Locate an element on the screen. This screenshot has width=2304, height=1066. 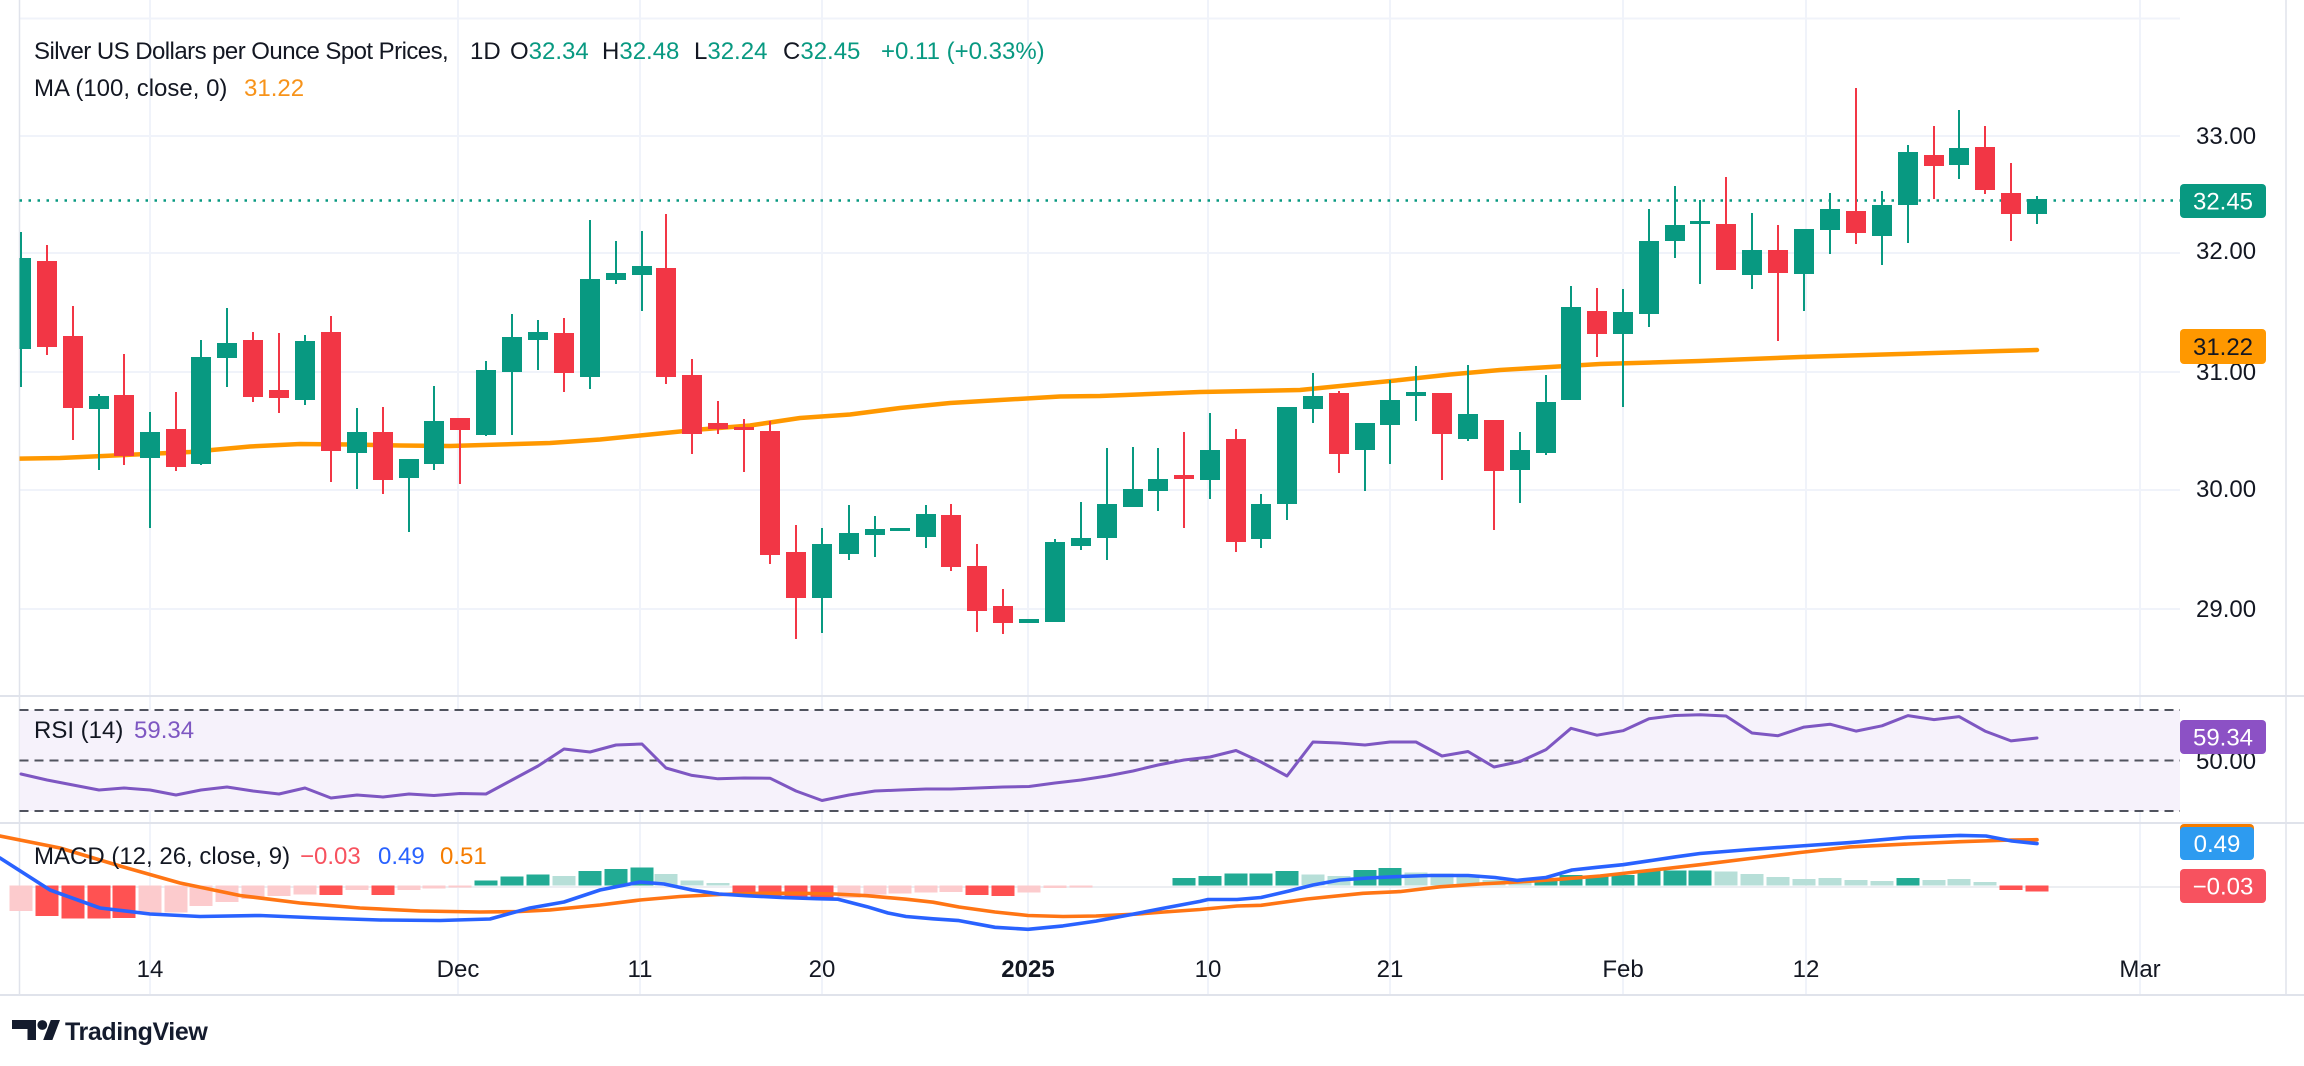
svg-text: Mar is located at coordinates (2139, 969).